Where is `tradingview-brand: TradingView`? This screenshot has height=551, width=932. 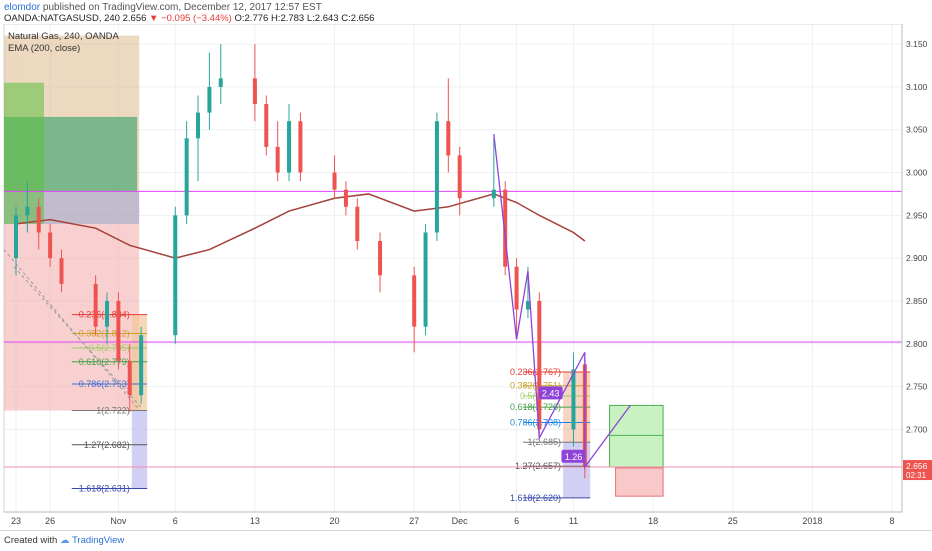 tradingview-brand: TradingView is located at coordinates (98, 540).